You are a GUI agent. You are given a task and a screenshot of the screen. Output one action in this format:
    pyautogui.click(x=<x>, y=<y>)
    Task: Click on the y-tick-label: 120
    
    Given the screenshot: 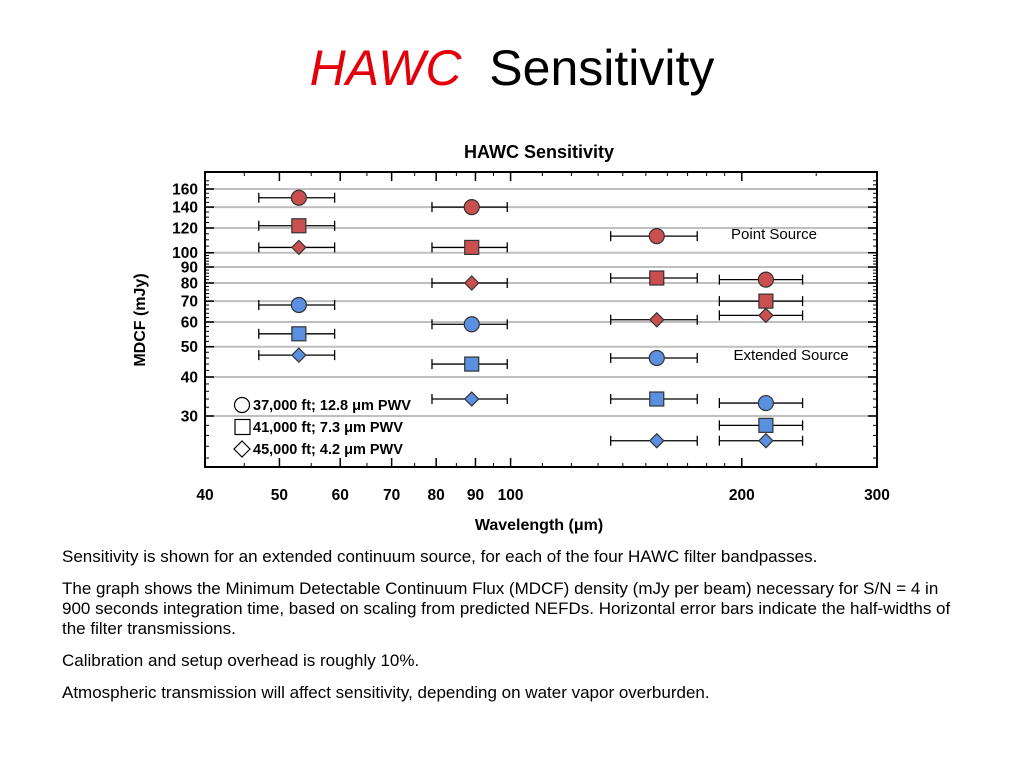 What is the action you would take?
    pyautogui.click(x=185, y=229)
    